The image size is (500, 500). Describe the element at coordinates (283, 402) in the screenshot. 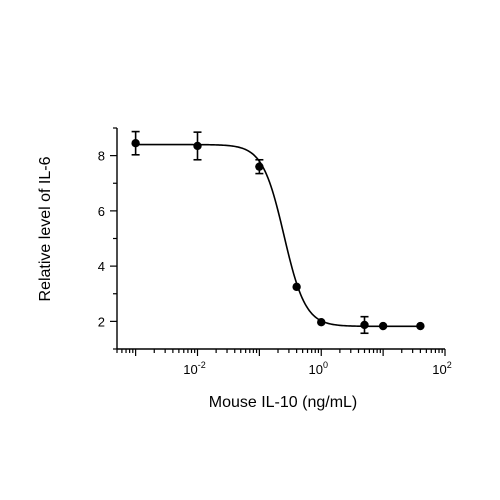

I see `x-axis-title: Mouse IL-10 (ng/mL)` at that location.